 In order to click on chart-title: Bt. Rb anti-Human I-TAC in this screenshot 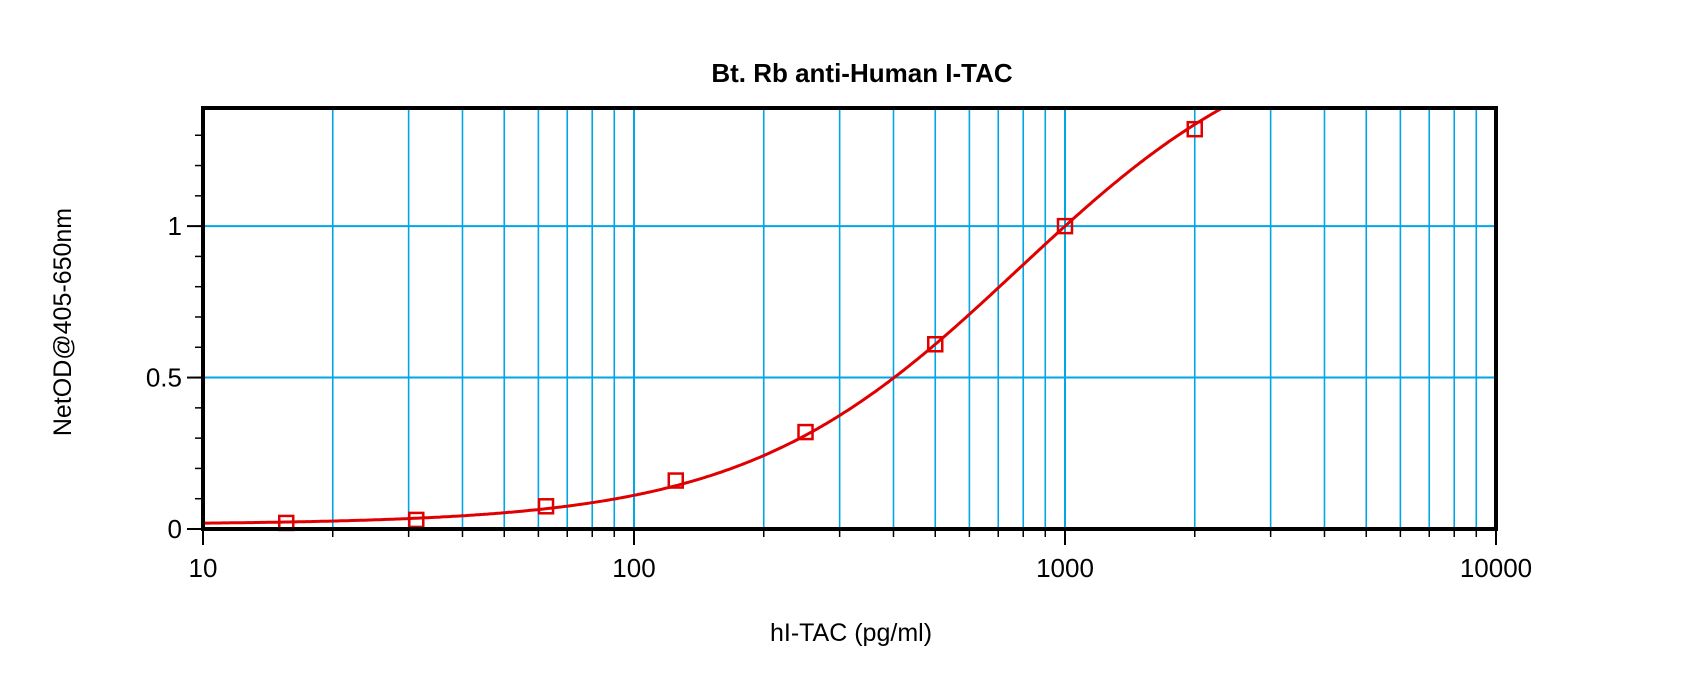, I will do `click(862, 73)`.